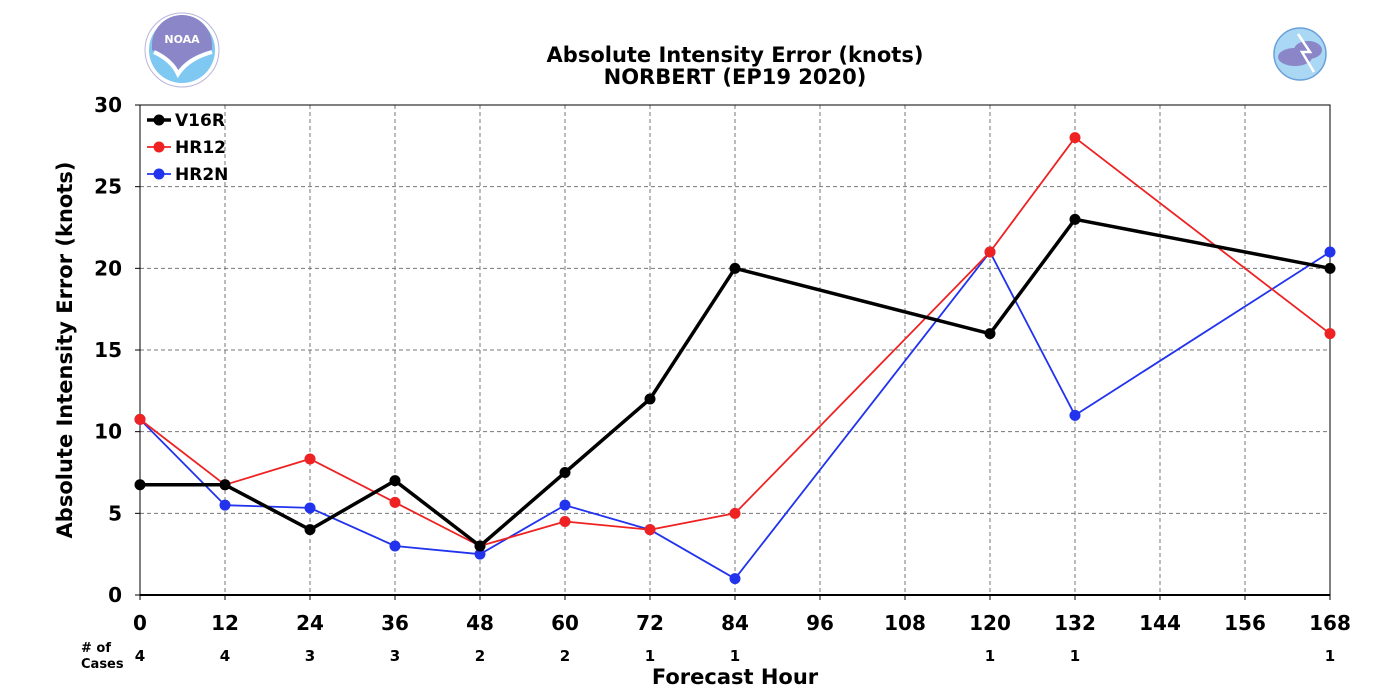 This screenshot has width=1400, height=700. Describe the element at coordinates (200, 148) in the screenshot. I see `legend-label-hr12: HR12` at that location.